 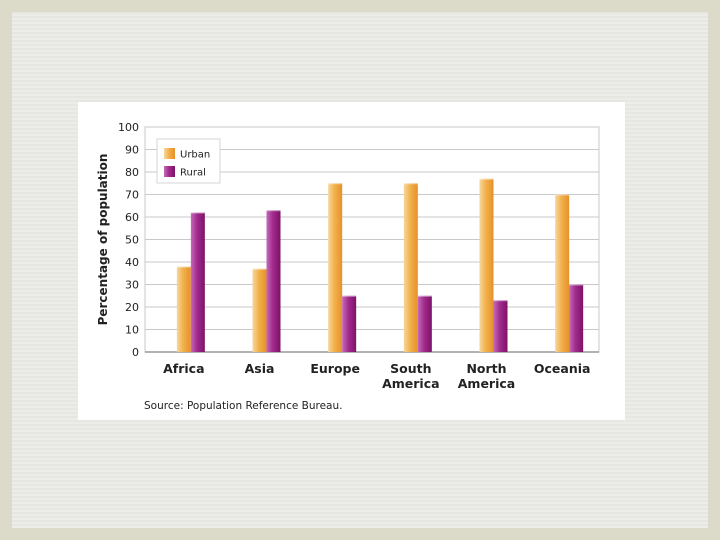 What do you see at coordinates (562, 368) in the screenshot?
I see `x-tick-label: Oceania` at bounding box center [562, 368].